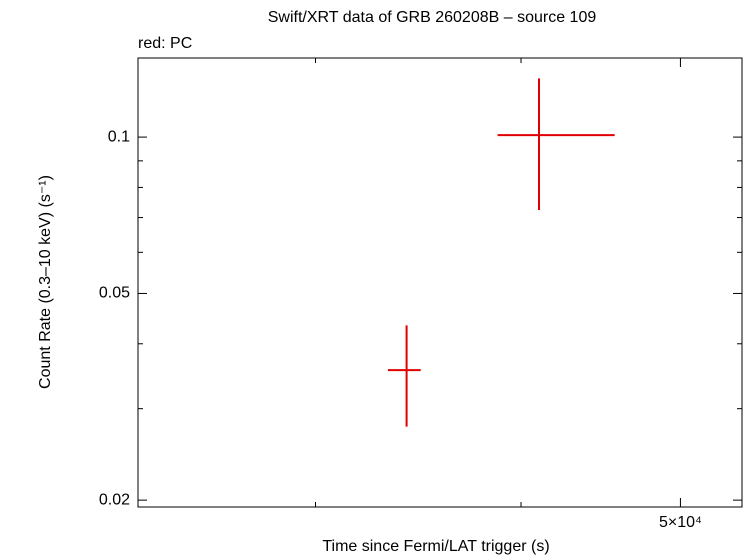 Image resolution: width=746 pixels, height=558 pixels. I want to click on y-tick-label: 0.1, so click(119, 136).